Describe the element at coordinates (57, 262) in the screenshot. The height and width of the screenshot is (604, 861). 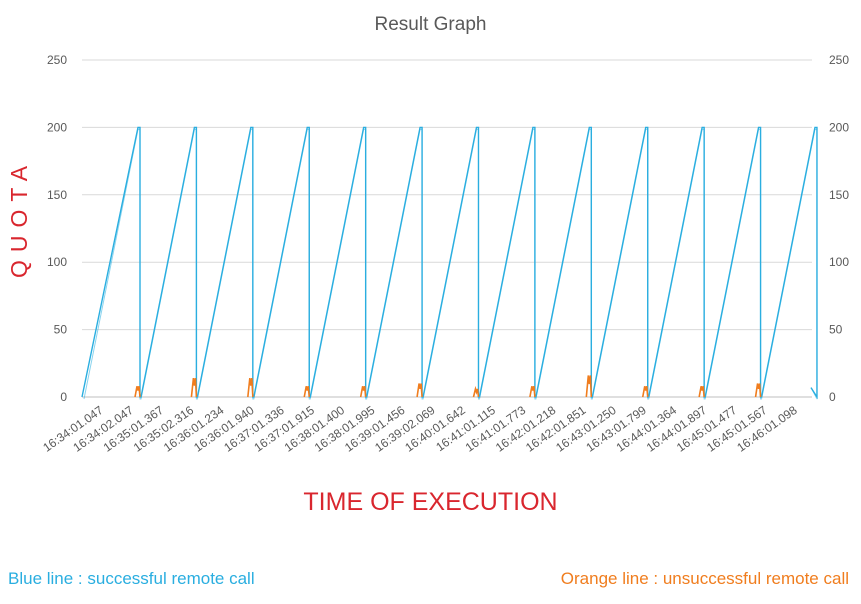
I see `y-tick-label: 100` at that location.